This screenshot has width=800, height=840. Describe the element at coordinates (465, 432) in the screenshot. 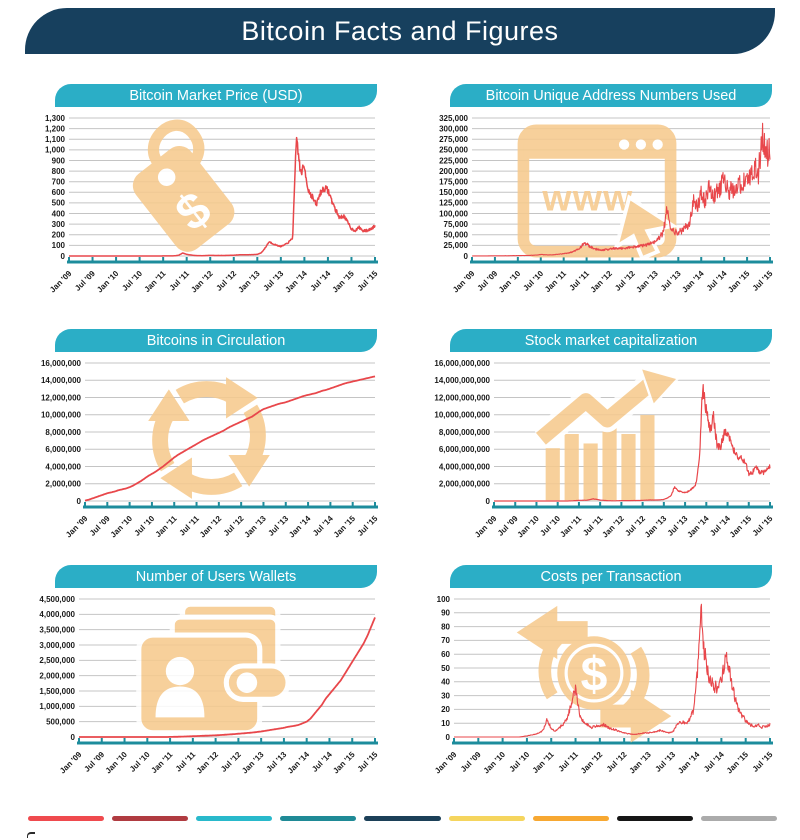

I see `y-tick-label: 8,000,000,000` at that location.